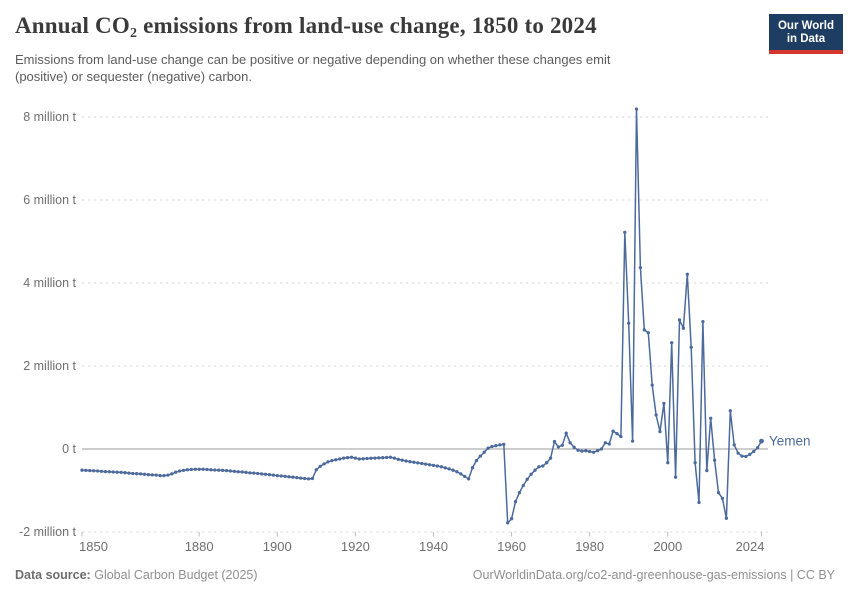 This screenshot has width=850, height=600. Describe the element at coordinates (176, 575) in the screenshot. I see `data-source-value: Global Carbon Budget (2025)` at that location.